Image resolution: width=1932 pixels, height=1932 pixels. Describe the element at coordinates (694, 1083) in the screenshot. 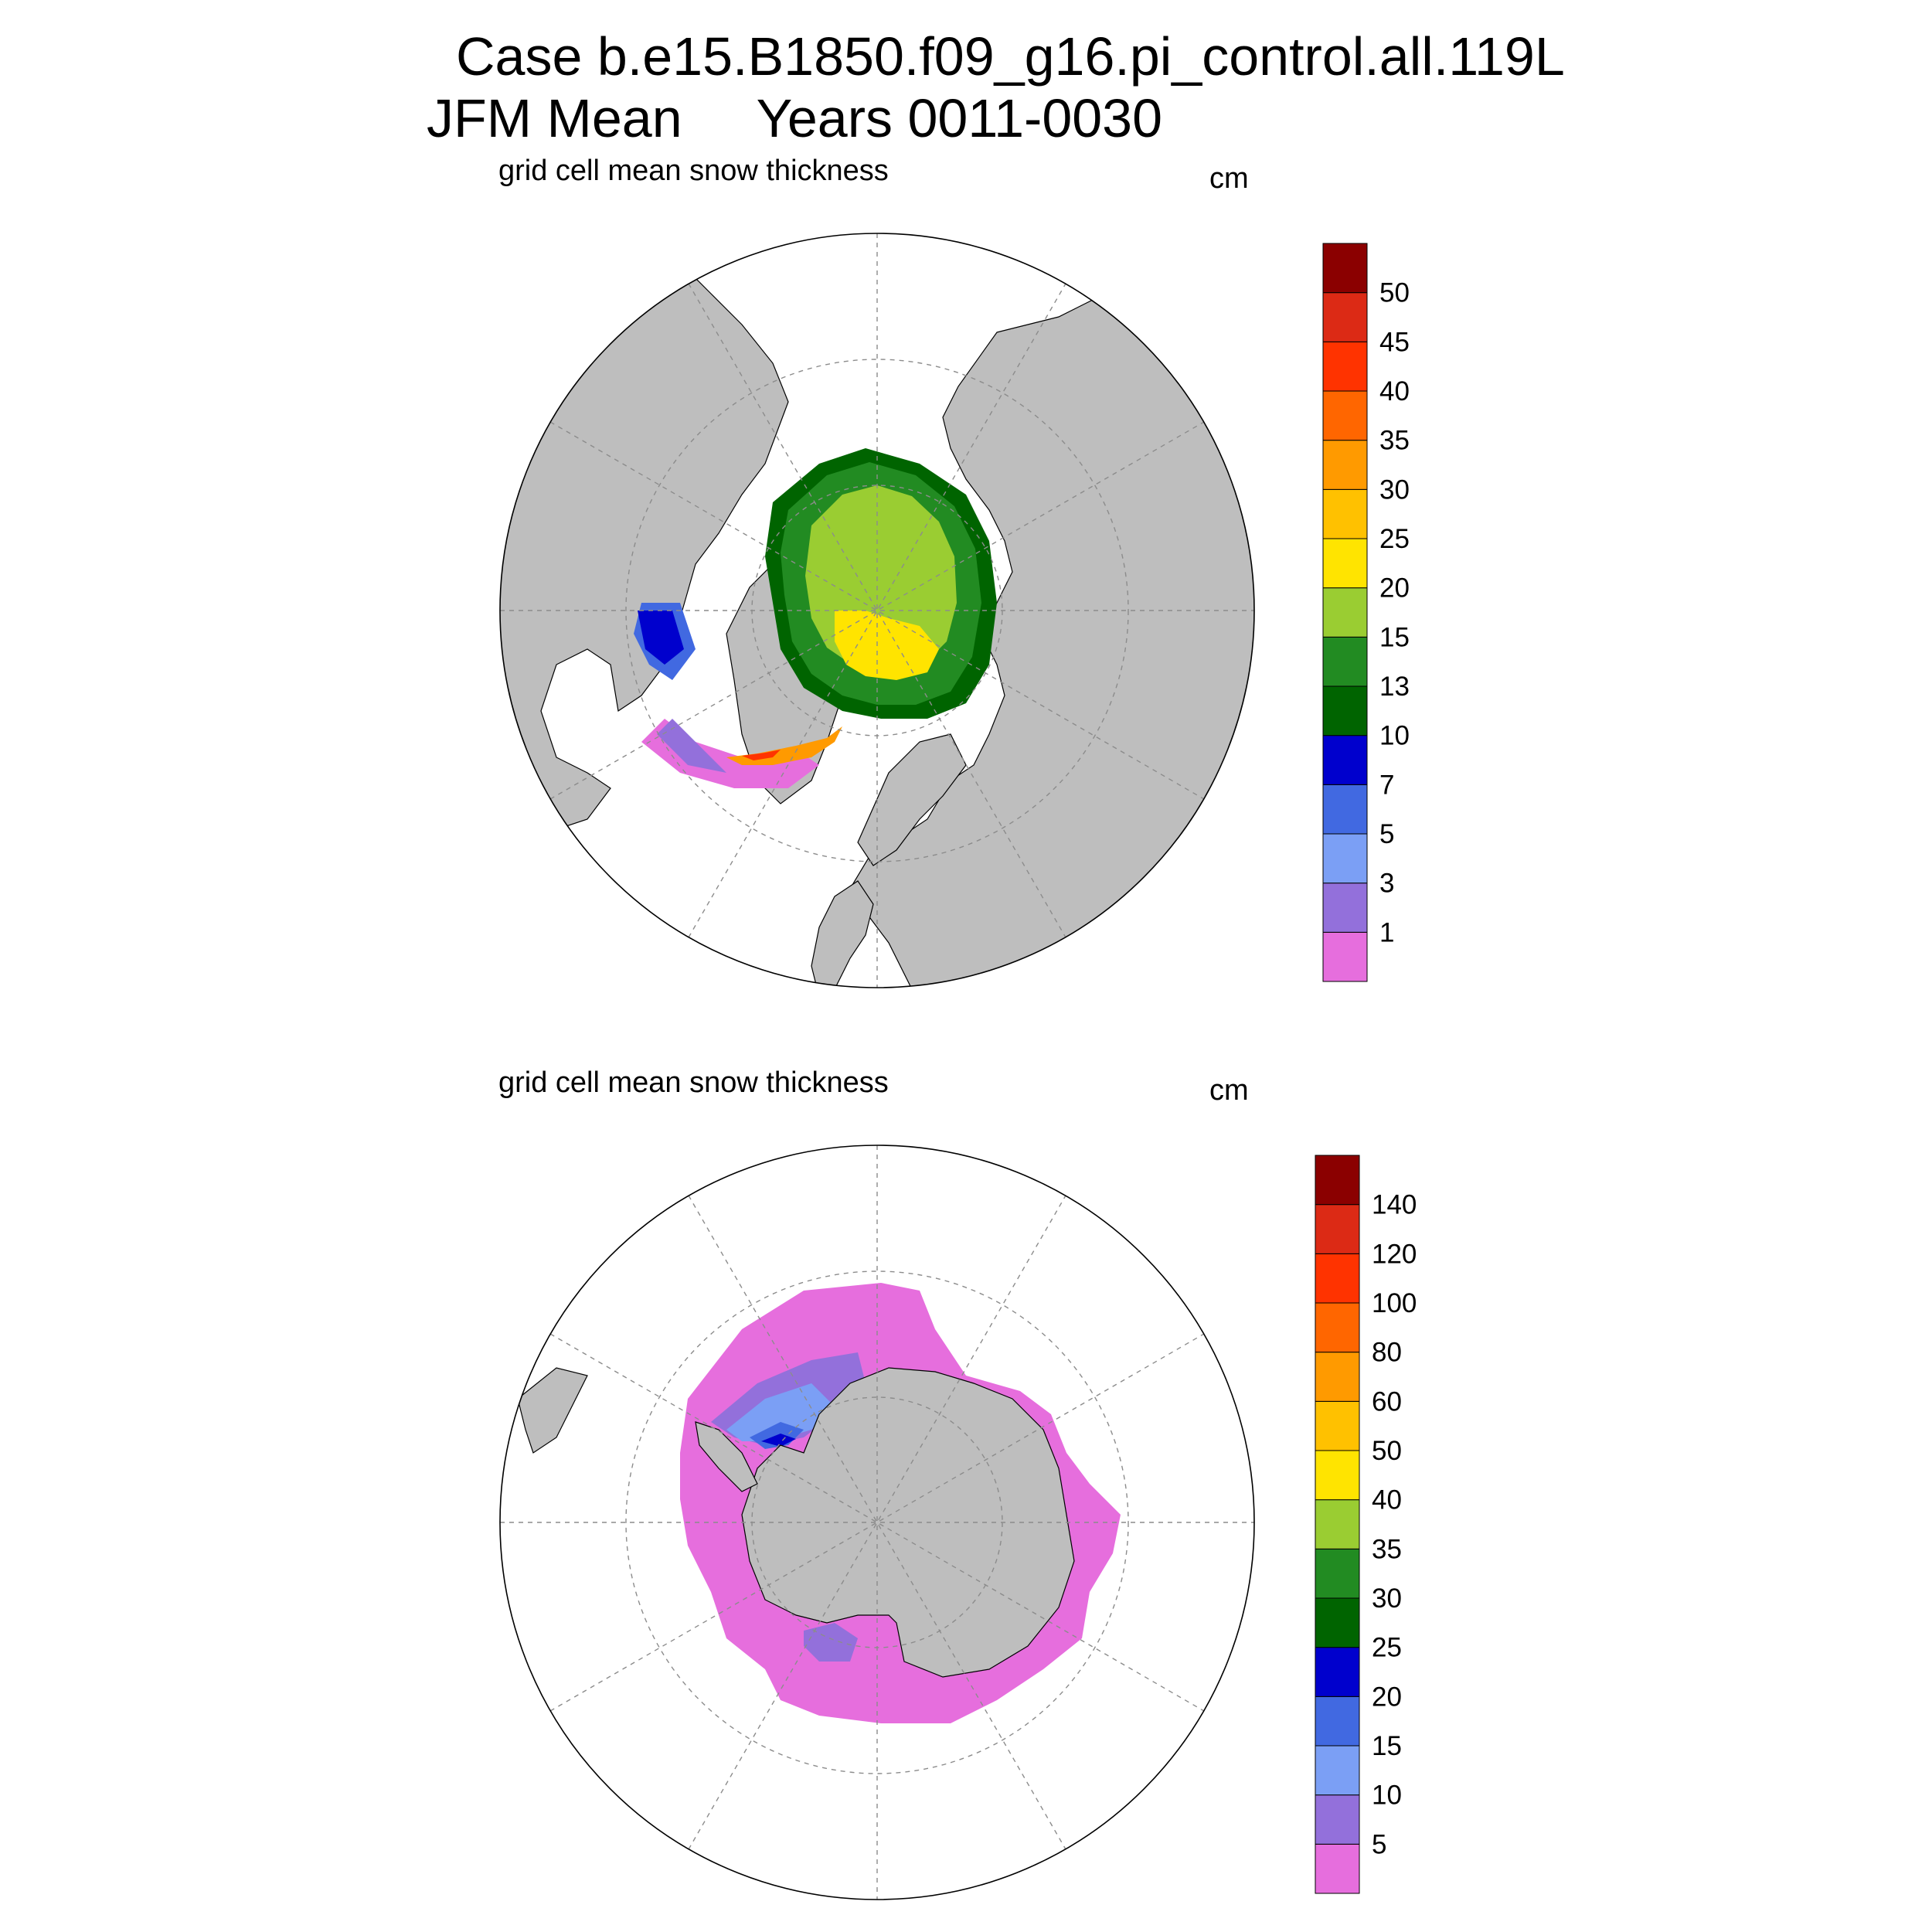

I see `south-map-title: grid cell mean snow thickness` at that location.